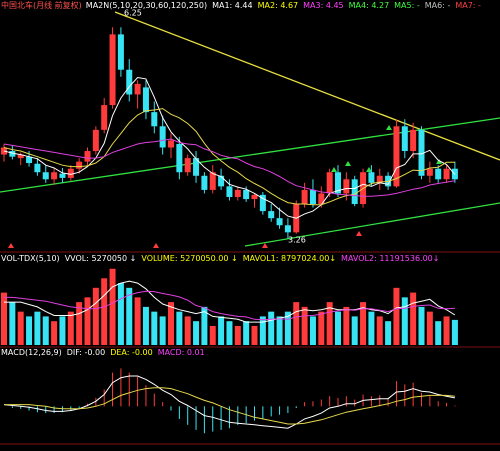 The height and width of the screenshot is (451, 500). I want to click on panel-title: VOL-TDX(5,10), so click(30, 258).